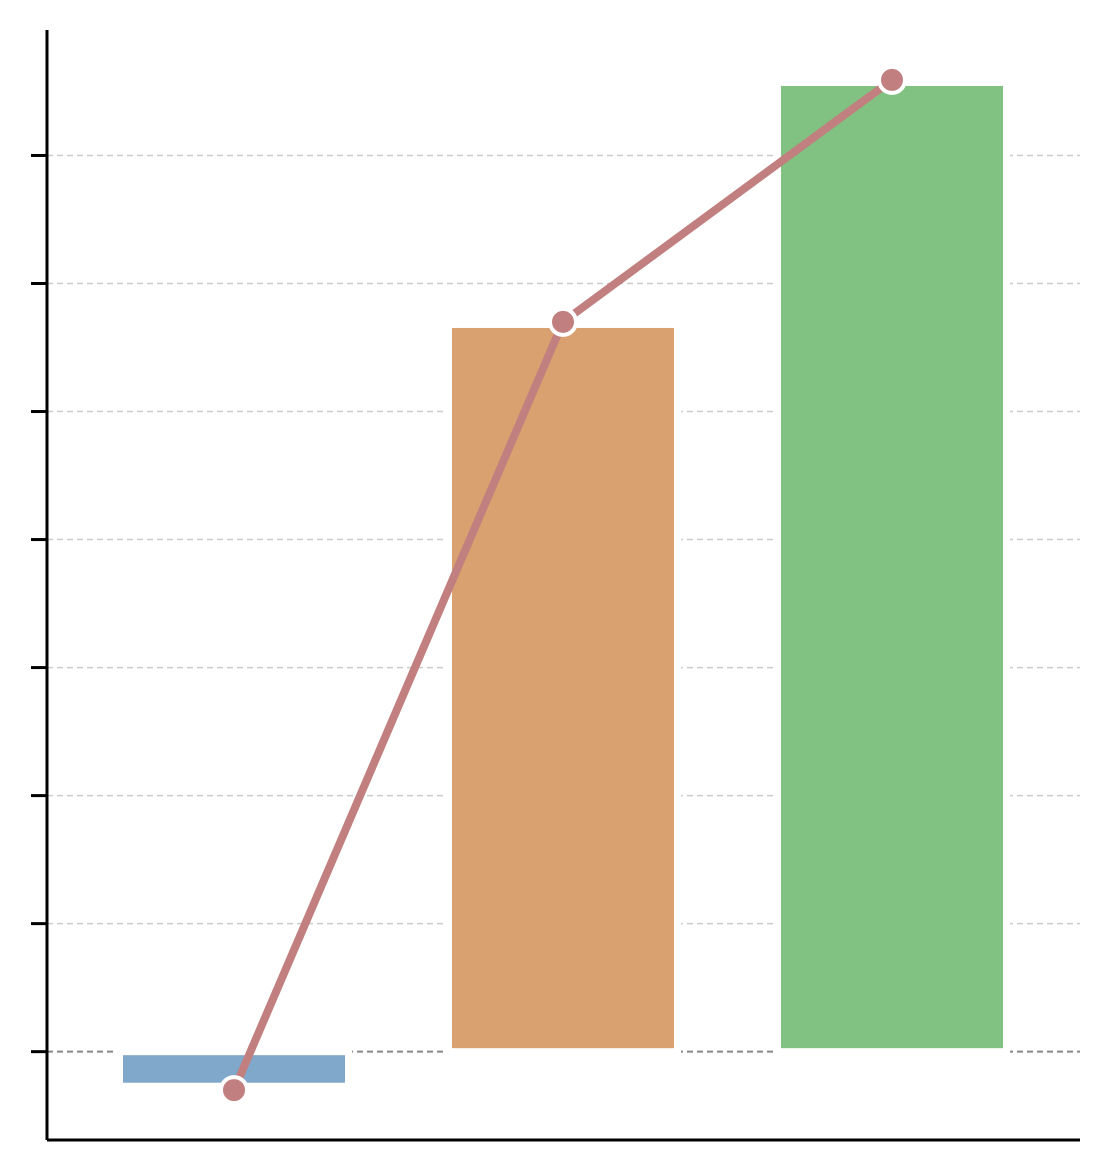 This screenshot has height=1170, width=1110. Describe the element at coordinates (563, 688) in the screenshot. I see `bar` at that location.